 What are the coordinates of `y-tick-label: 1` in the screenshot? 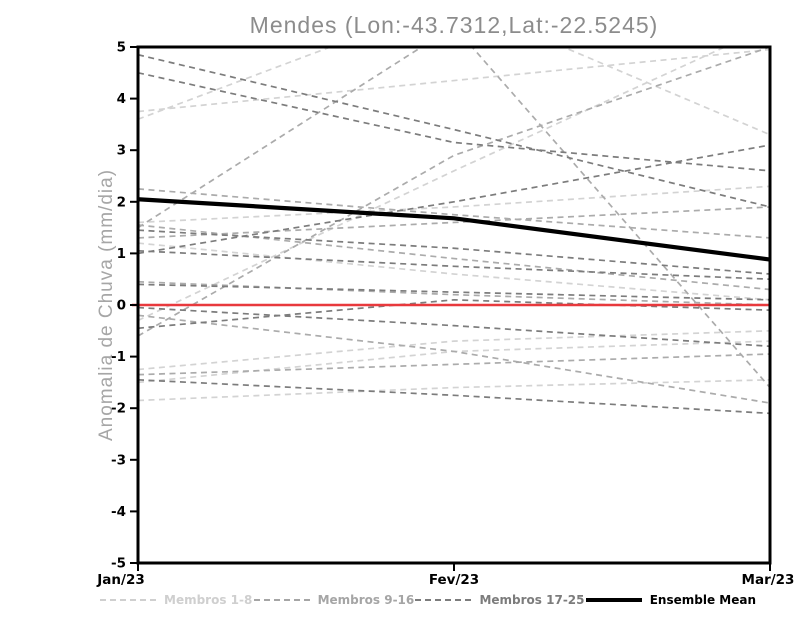 It's located at (121, 254).